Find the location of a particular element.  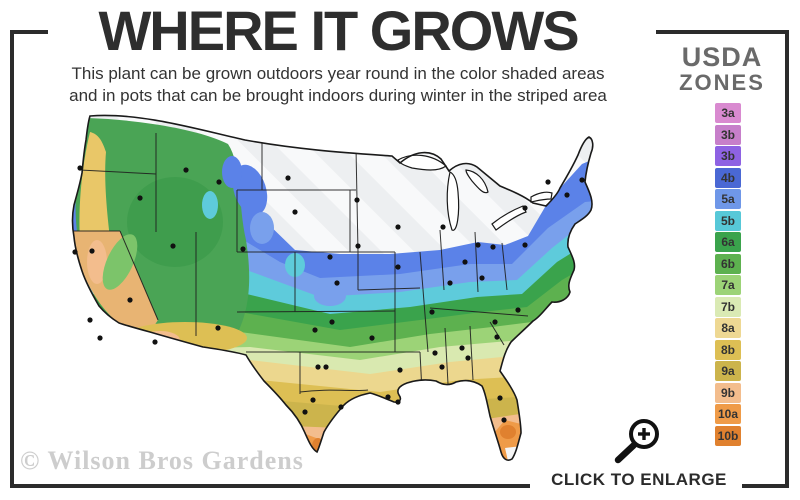

frame-border-top-left is located at coordinates (29, 32).